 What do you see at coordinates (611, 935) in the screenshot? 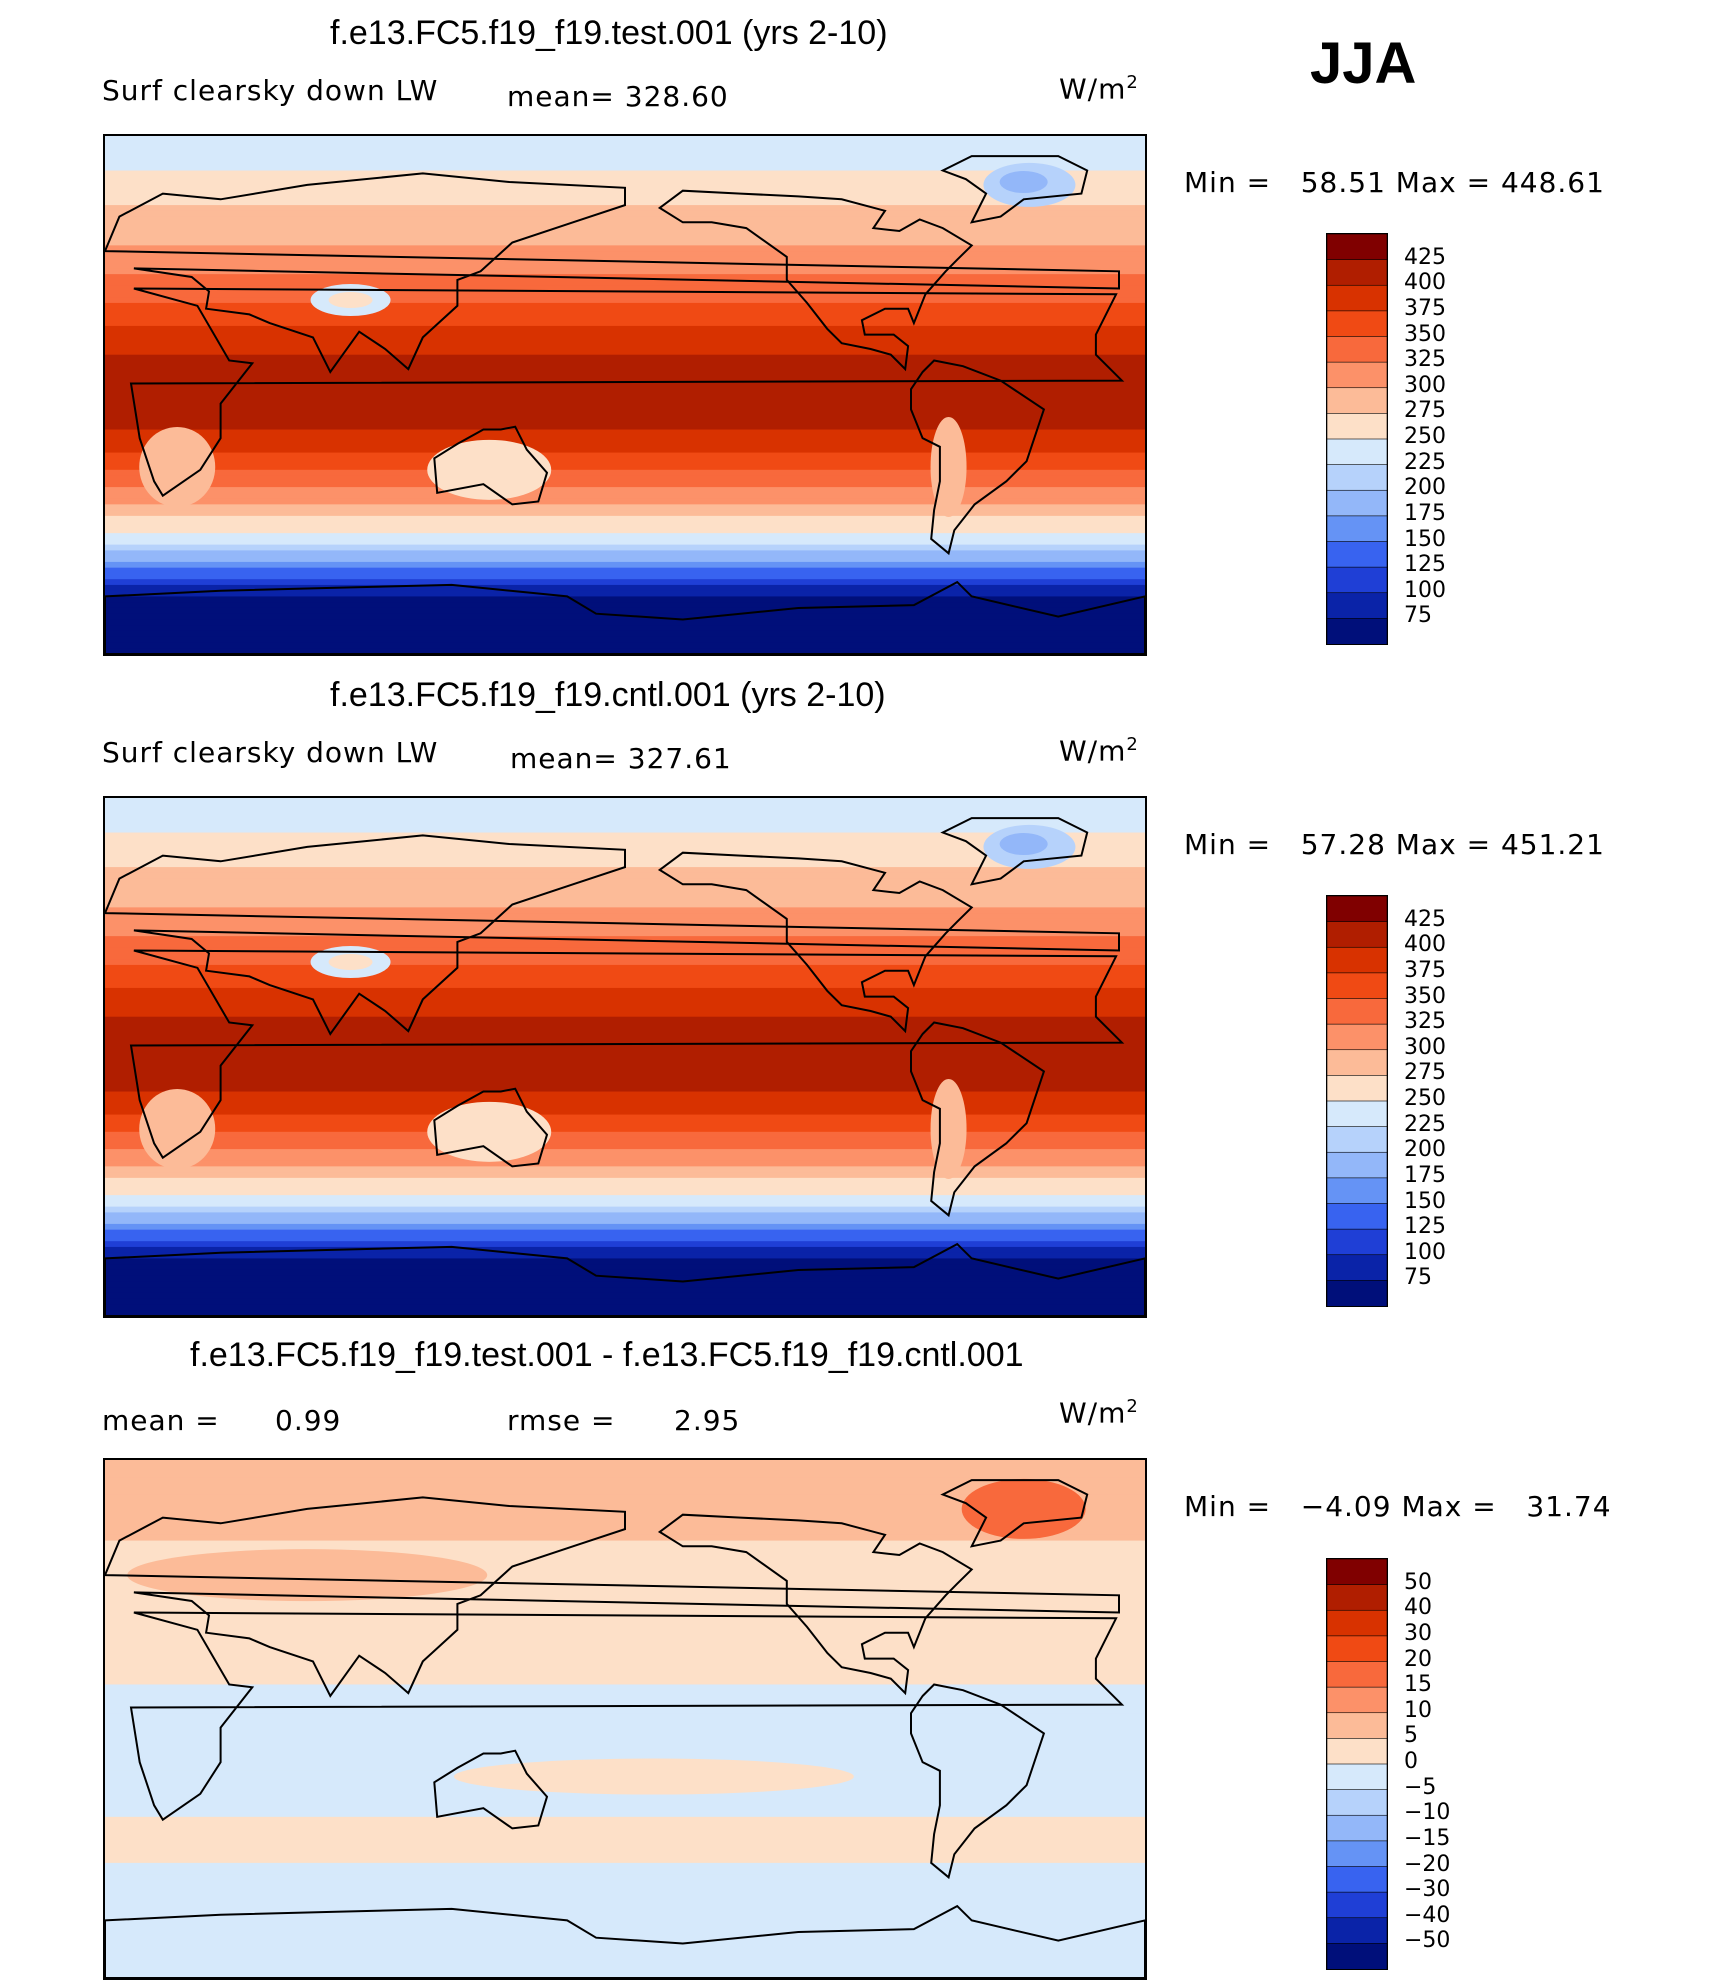
I see `eurasia-outline` at bounding box center [611, 935].